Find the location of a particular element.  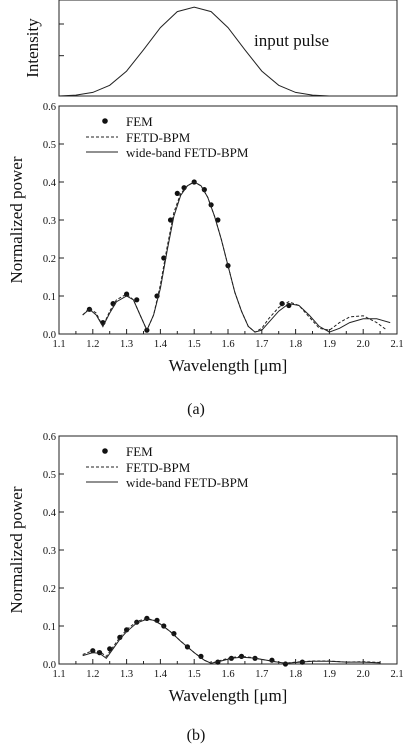

wide-band-fetd-bpm-line is located at coordinates (231, 641).